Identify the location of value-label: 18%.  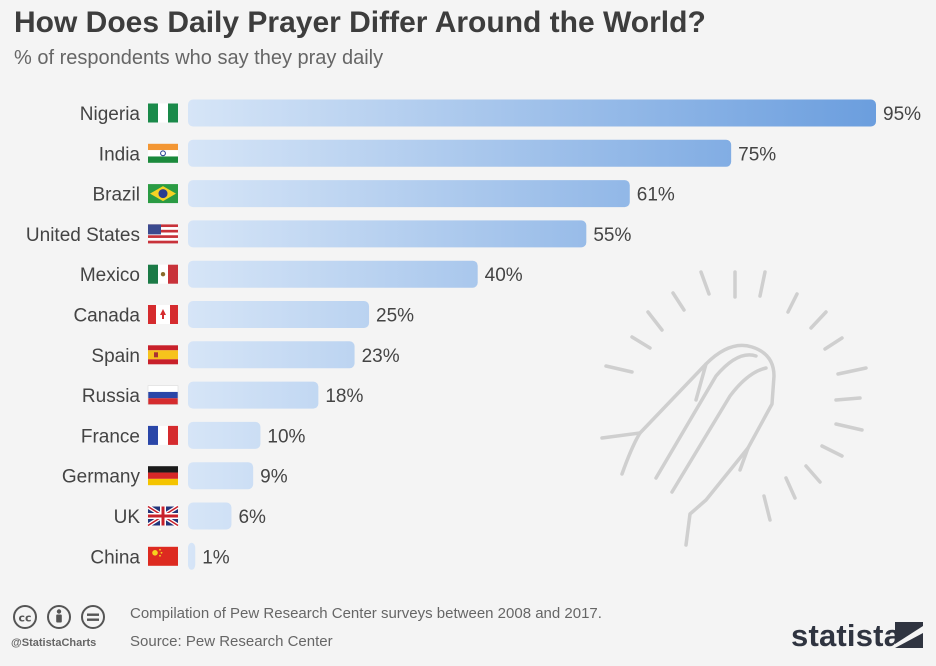
(344, 396).